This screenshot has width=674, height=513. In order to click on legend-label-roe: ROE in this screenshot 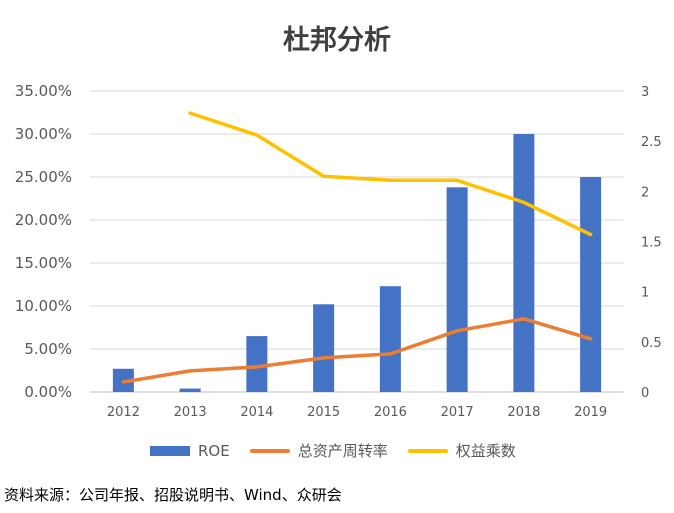, I will do `click(214, 450)`.